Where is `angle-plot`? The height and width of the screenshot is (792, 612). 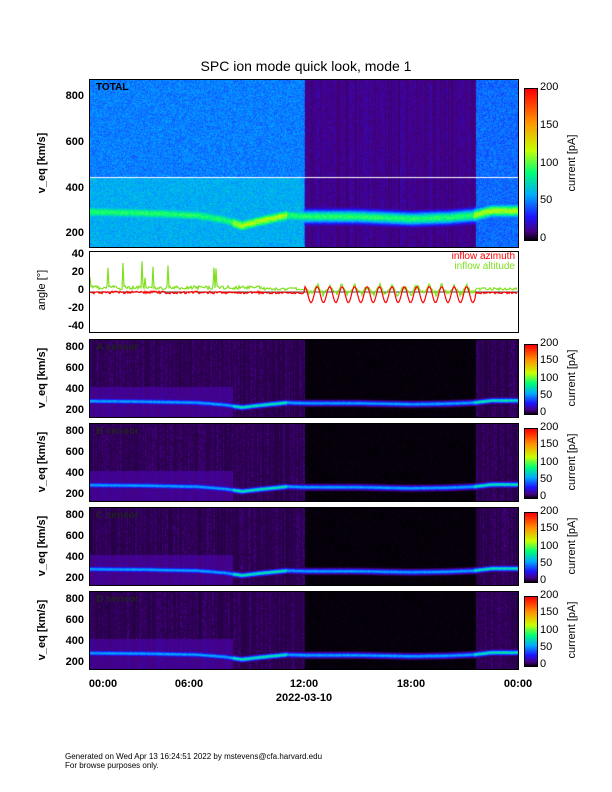 angle-plot is located at coordinates (304, 292).